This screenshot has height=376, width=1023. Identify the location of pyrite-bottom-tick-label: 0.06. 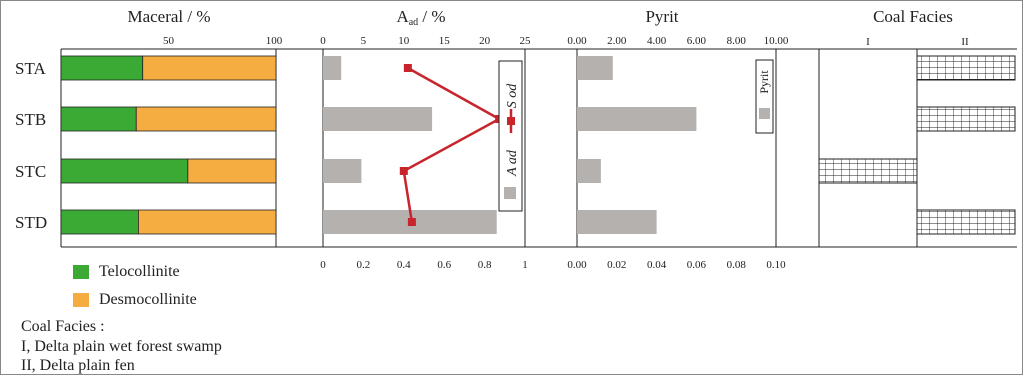
(697, 265).